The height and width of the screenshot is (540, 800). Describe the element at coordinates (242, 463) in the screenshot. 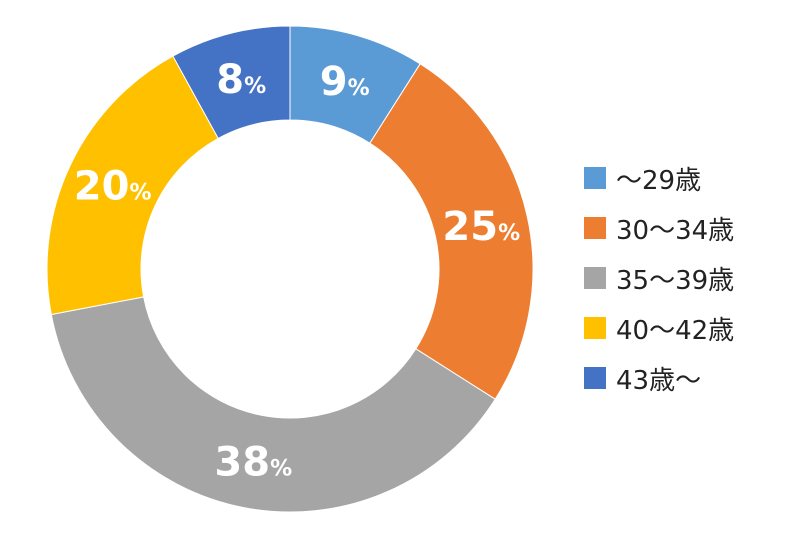

I see `slice-value: 38` at that location.